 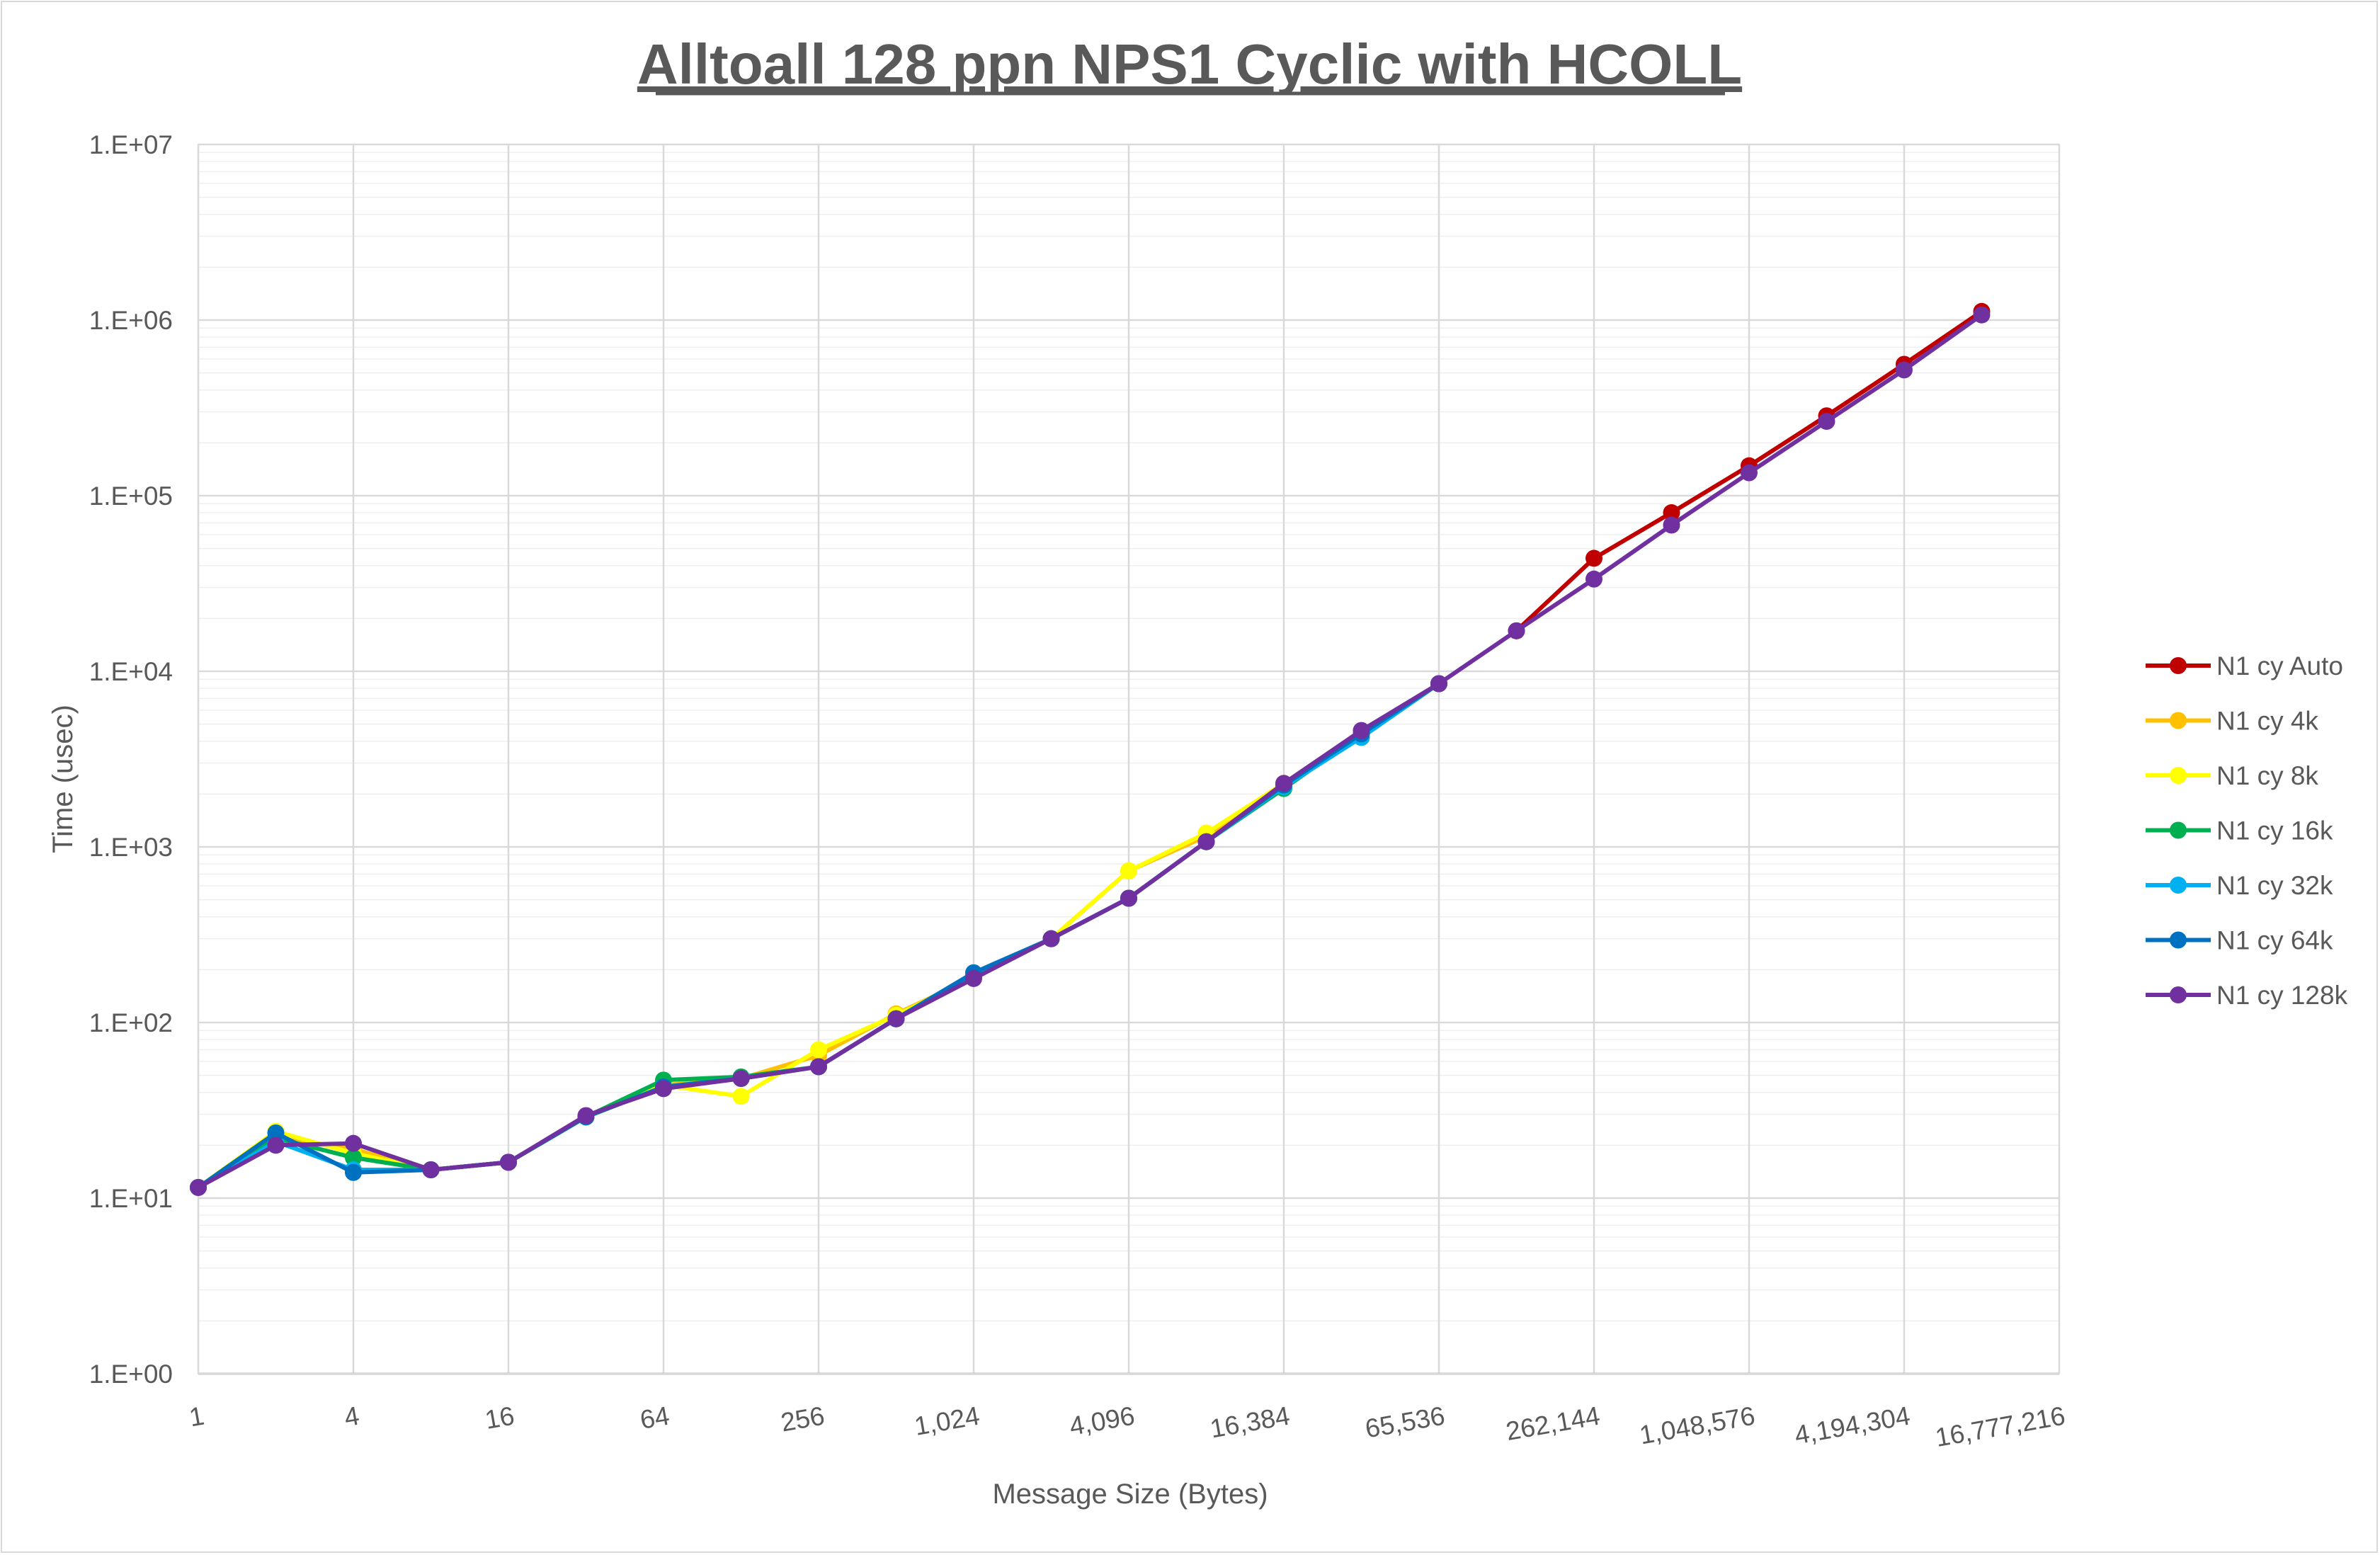 I want to click on x-tick-label: 1,024, so click(x=946, y=1421).